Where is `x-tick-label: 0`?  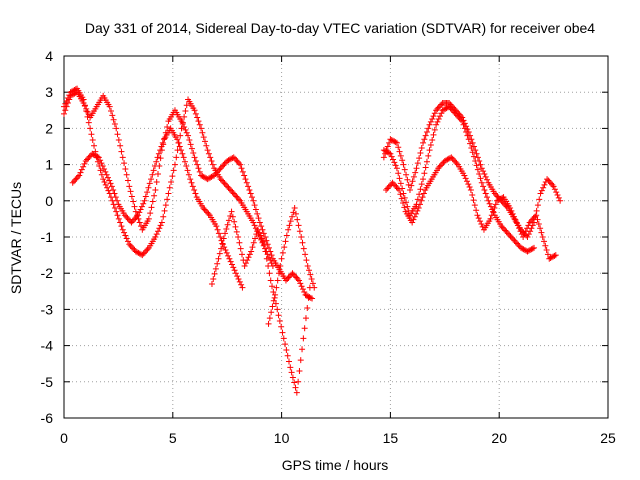
x-tick-label: 0 is located at coordinates (64, 438).